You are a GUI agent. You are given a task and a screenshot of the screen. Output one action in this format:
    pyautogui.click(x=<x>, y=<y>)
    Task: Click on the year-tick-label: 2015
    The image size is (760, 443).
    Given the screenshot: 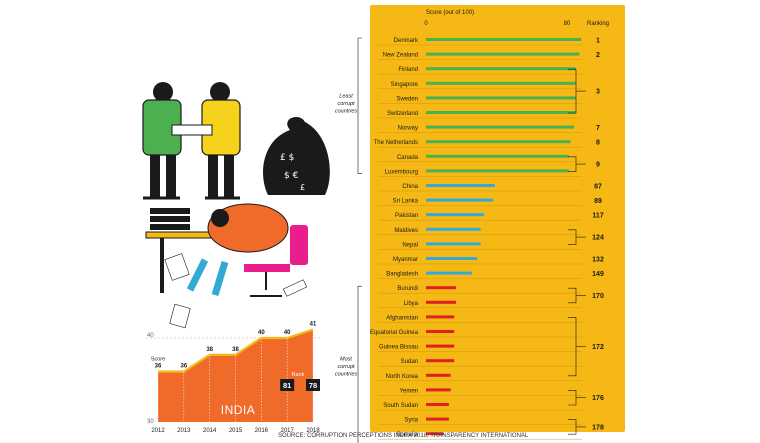 What is the action you would take?
    pyautogui.click(x=236, y=431)
    